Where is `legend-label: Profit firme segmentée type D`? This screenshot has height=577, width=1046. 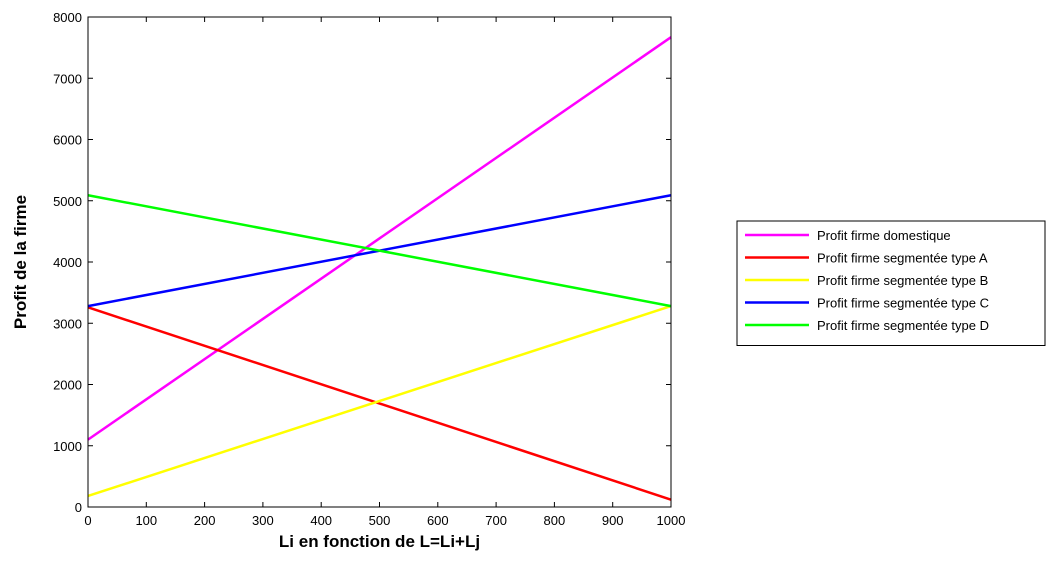
legend-label: Profit firme segmentée type D is located at coordinates (903, 325).